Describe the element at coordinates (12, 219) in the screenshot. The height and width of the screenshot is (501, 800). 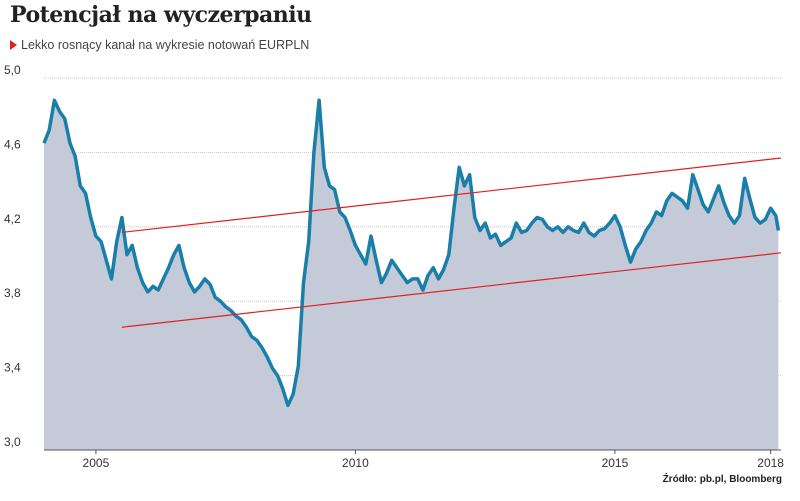
I see `y-tick-label: 4,2` at that location.